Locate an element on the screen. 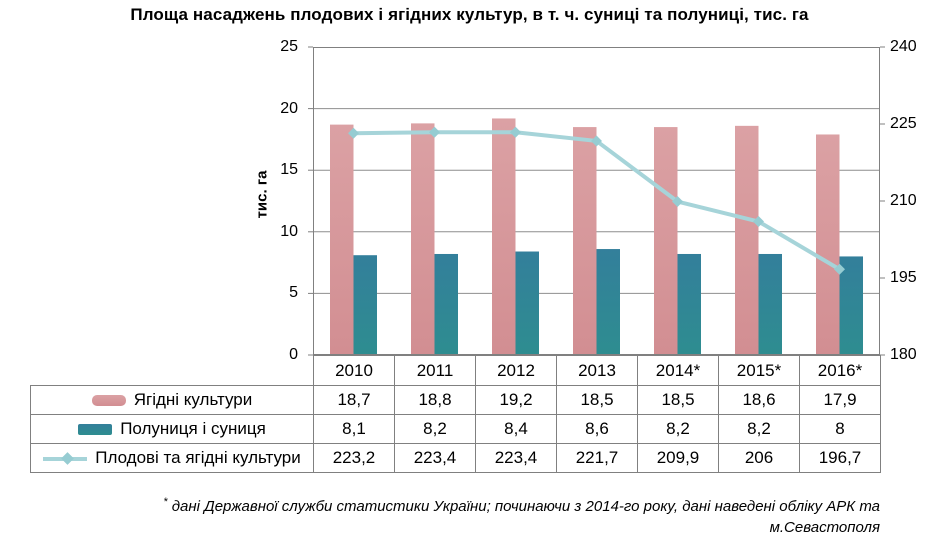 The image size is (939, 539). y-axis-right-tick-label: 210 is located at coordinates (903, 200).